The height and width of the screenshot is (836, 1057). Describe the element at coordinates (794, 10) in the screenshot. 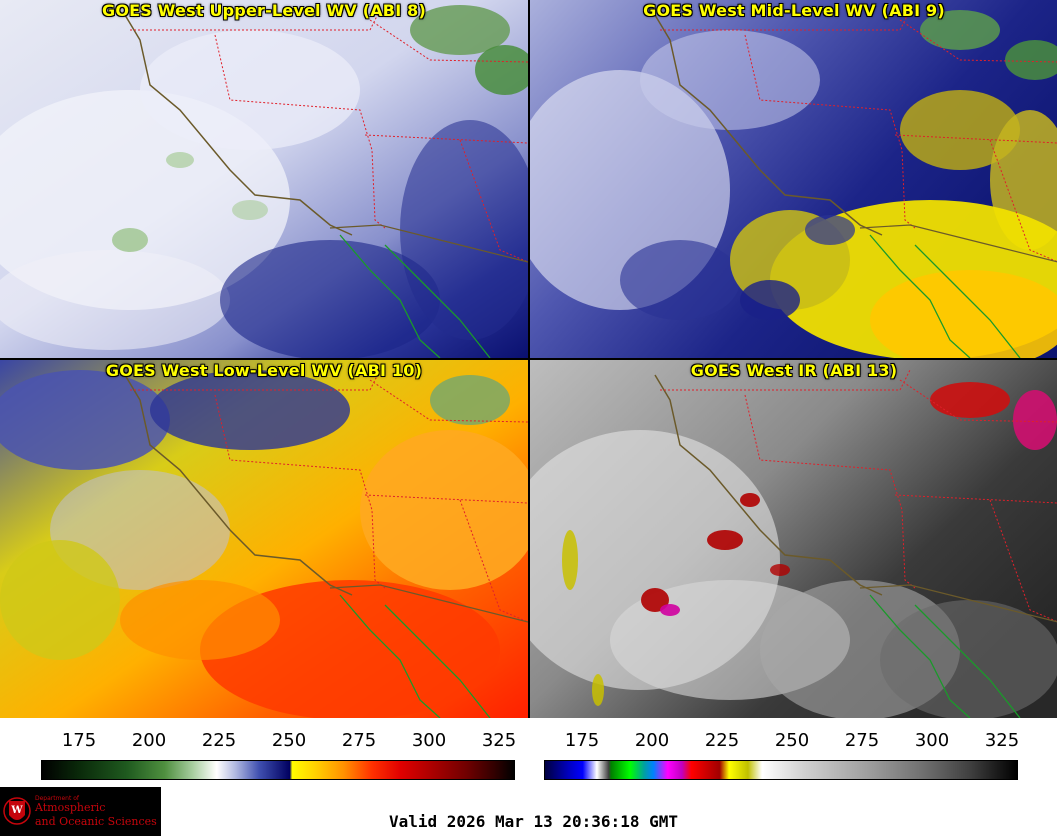

I see `panel-title: GOES West Mid-Level WV (ABI 9)` at that location.